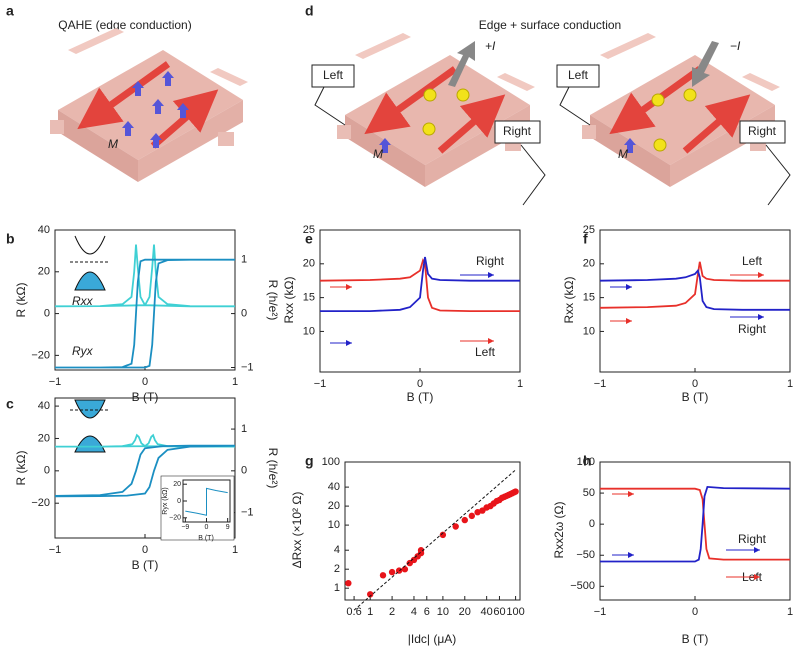 The width and height of the screenshot is (800, 665). I want to click on panel-label: a, so click(10, 11).